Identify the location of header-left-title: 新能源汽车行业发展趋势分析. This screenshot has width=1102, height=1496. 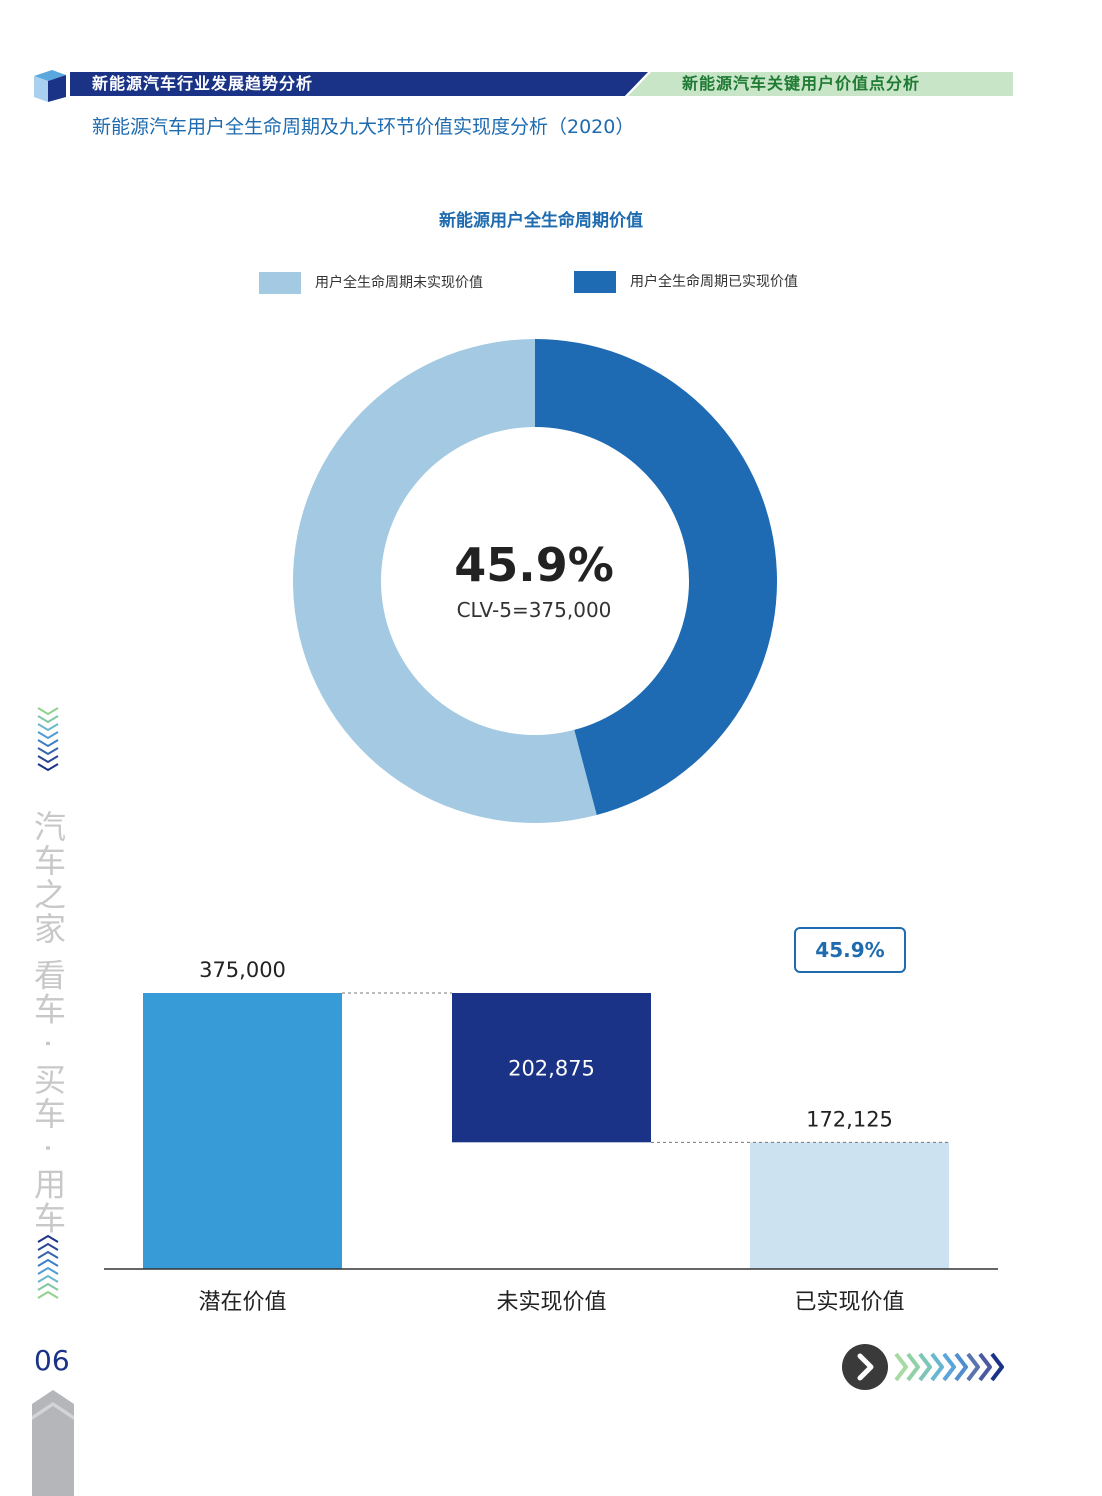
(203, 83).